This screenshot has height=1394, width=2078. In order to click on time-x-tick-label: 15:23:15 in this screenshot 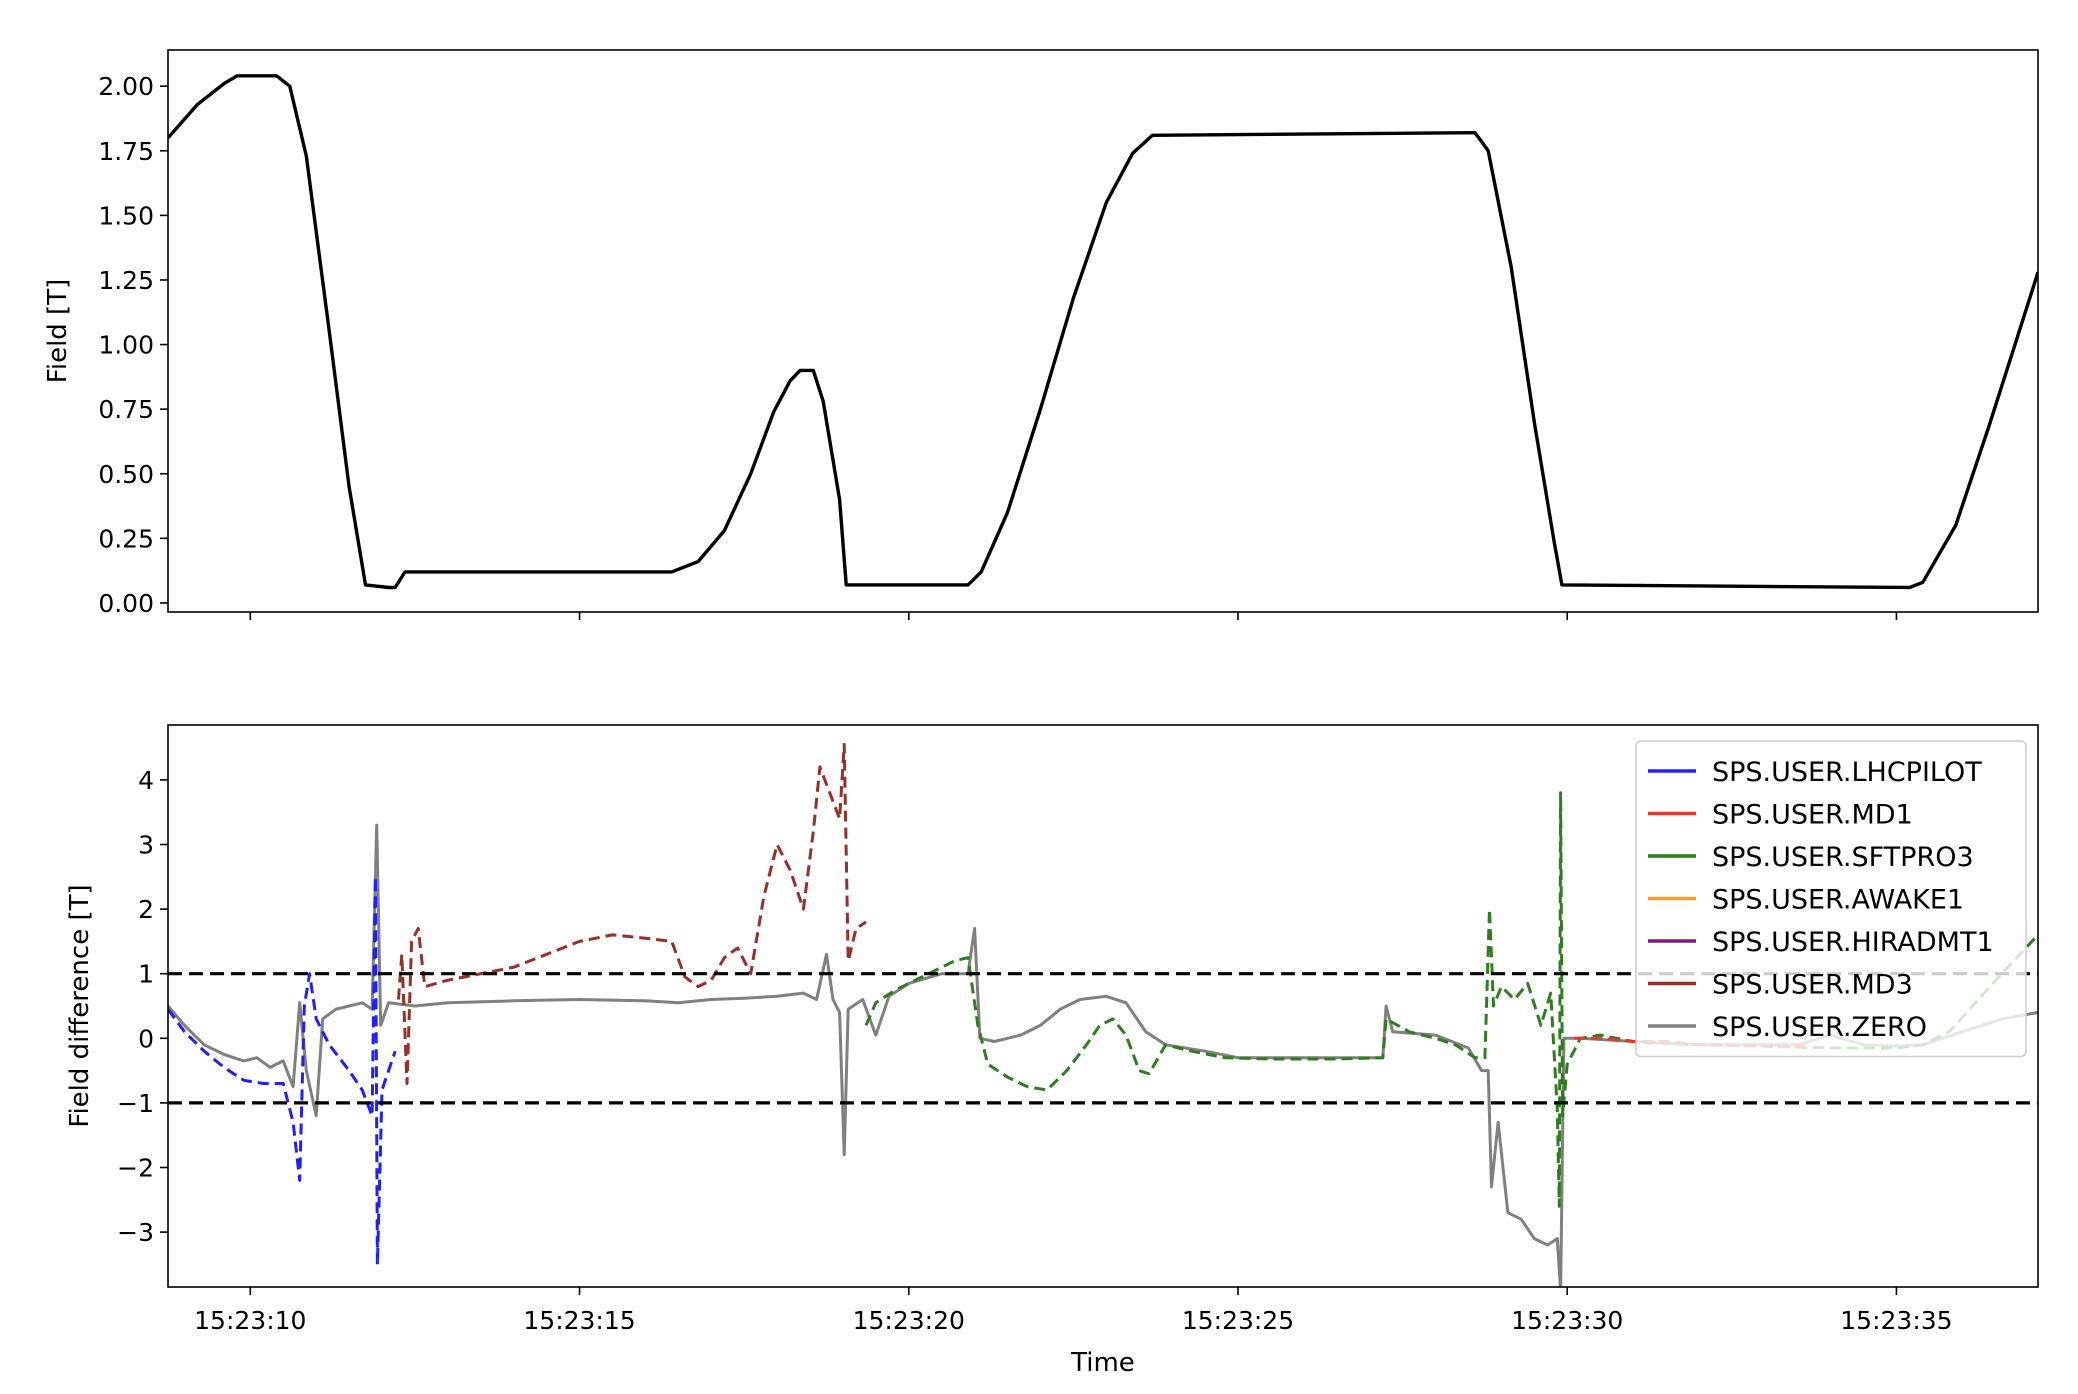, I will do `click(579, 1320)`.